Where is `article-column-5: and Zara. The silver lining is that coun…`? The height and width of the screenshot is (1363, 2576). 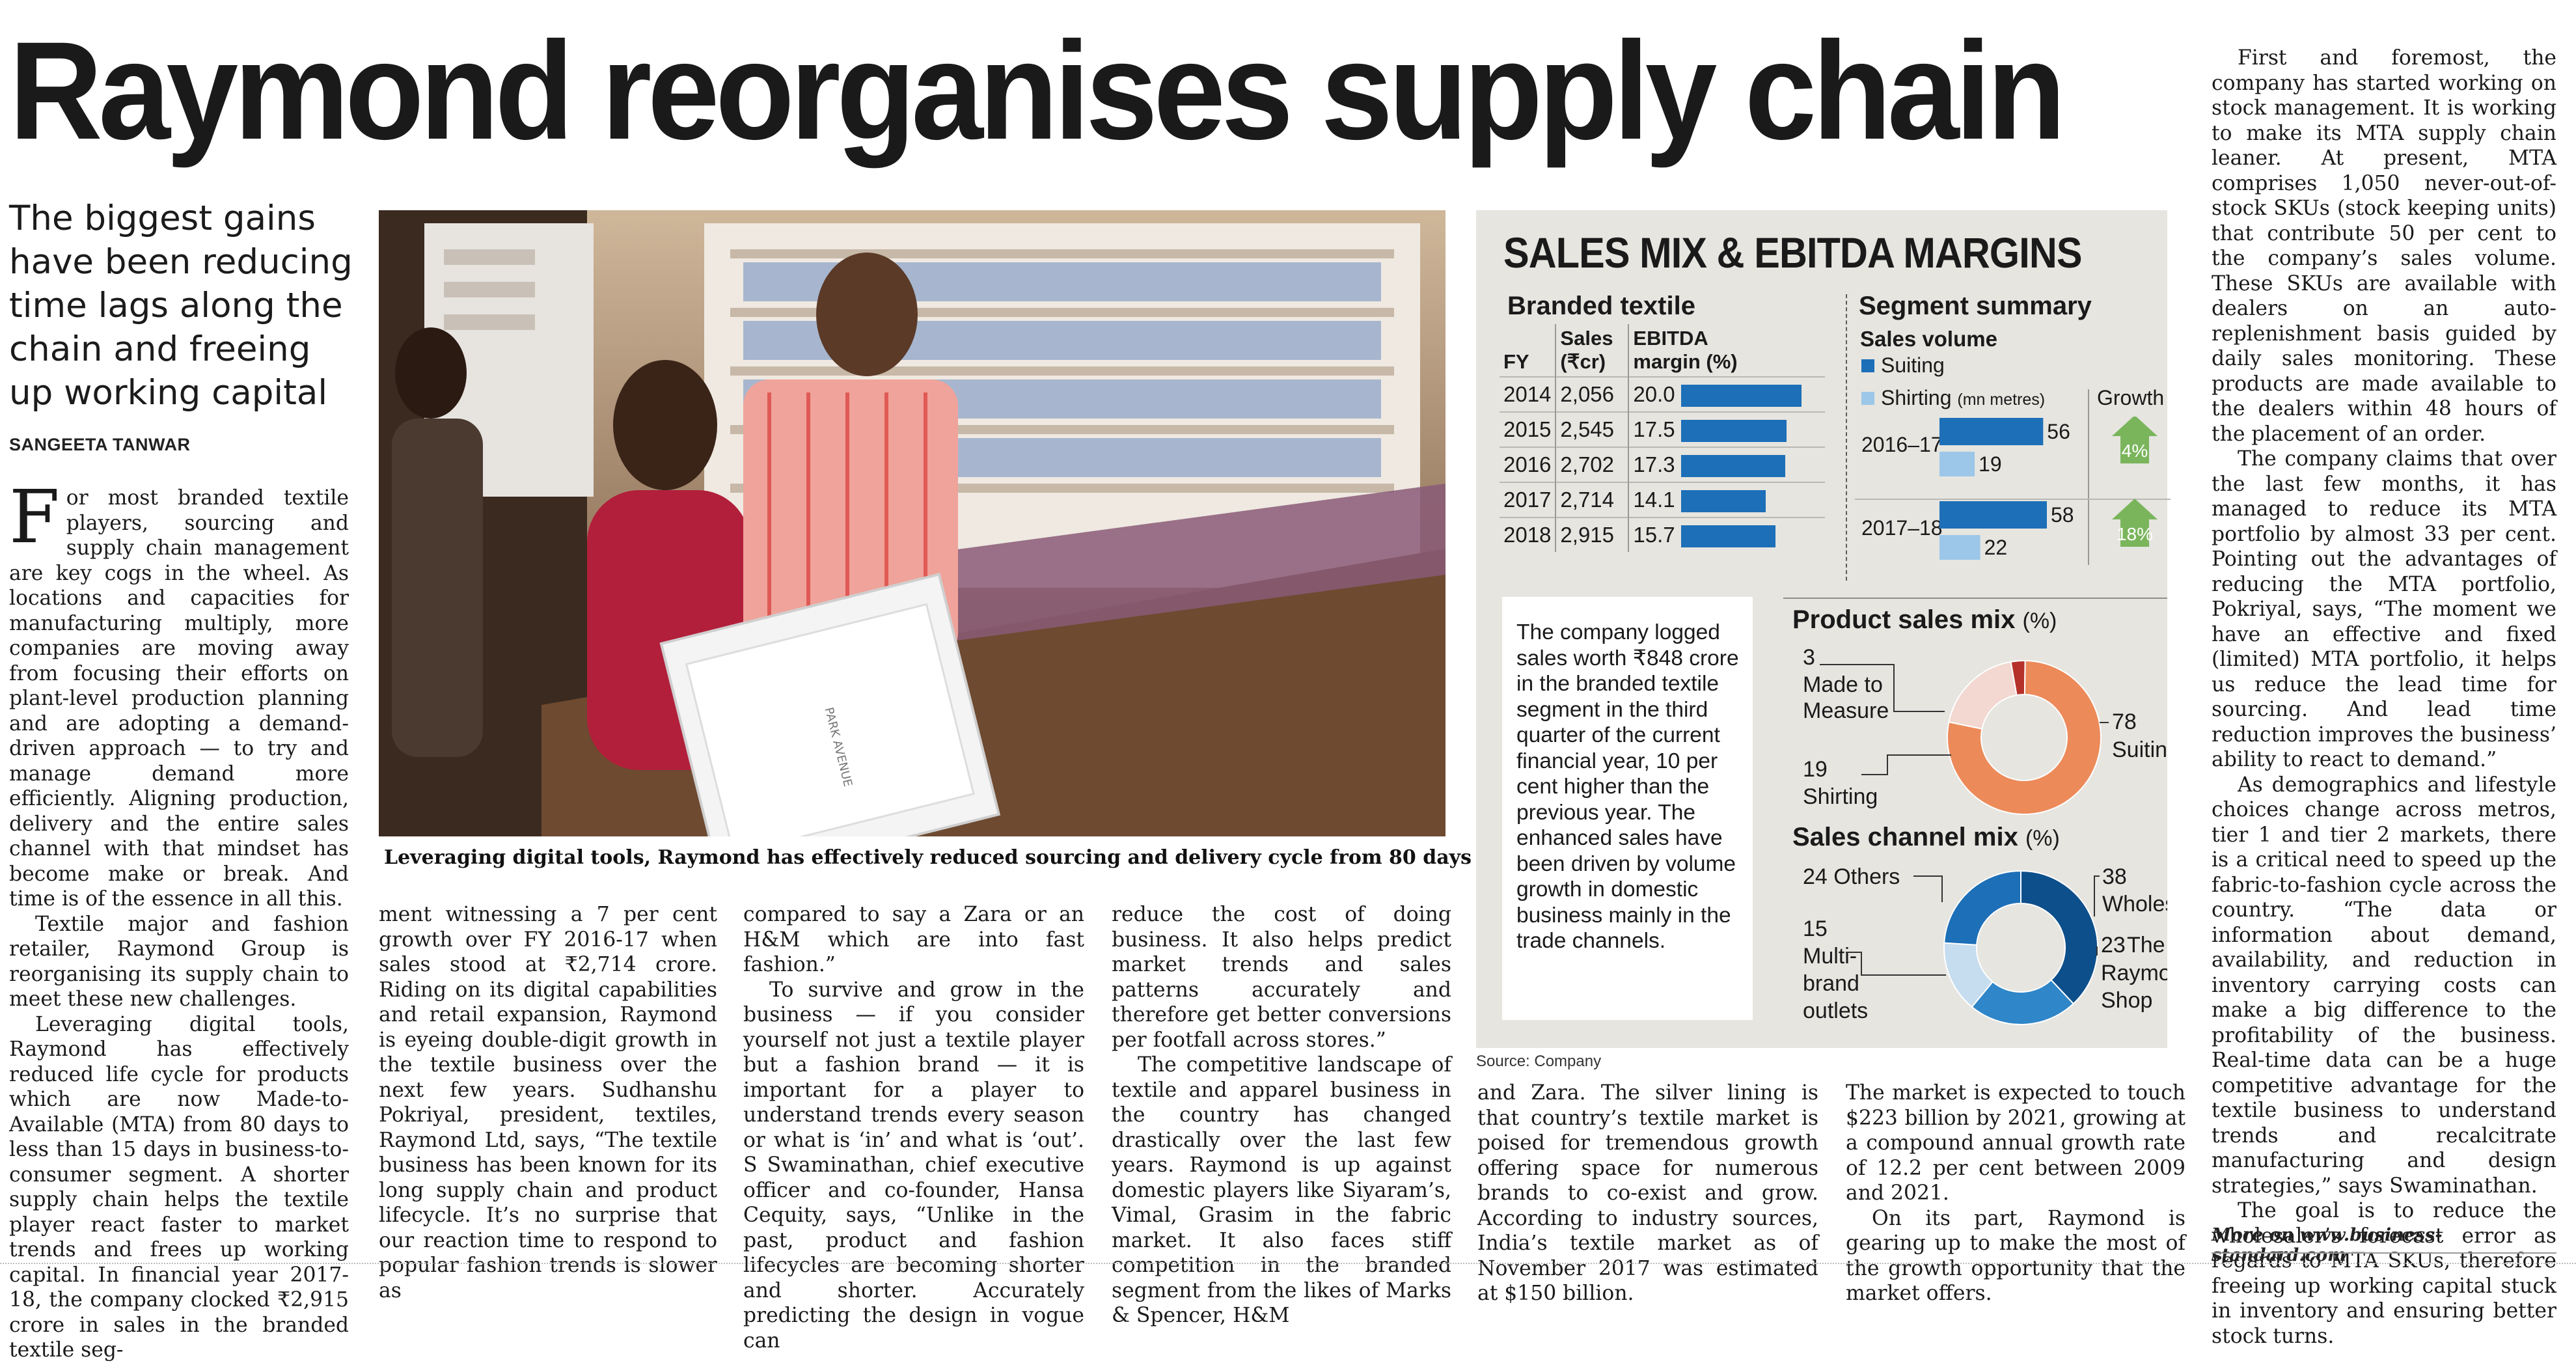 article-column-5: and Zara. The silver lining is that coun… is located at coordinates (1648, 1193).